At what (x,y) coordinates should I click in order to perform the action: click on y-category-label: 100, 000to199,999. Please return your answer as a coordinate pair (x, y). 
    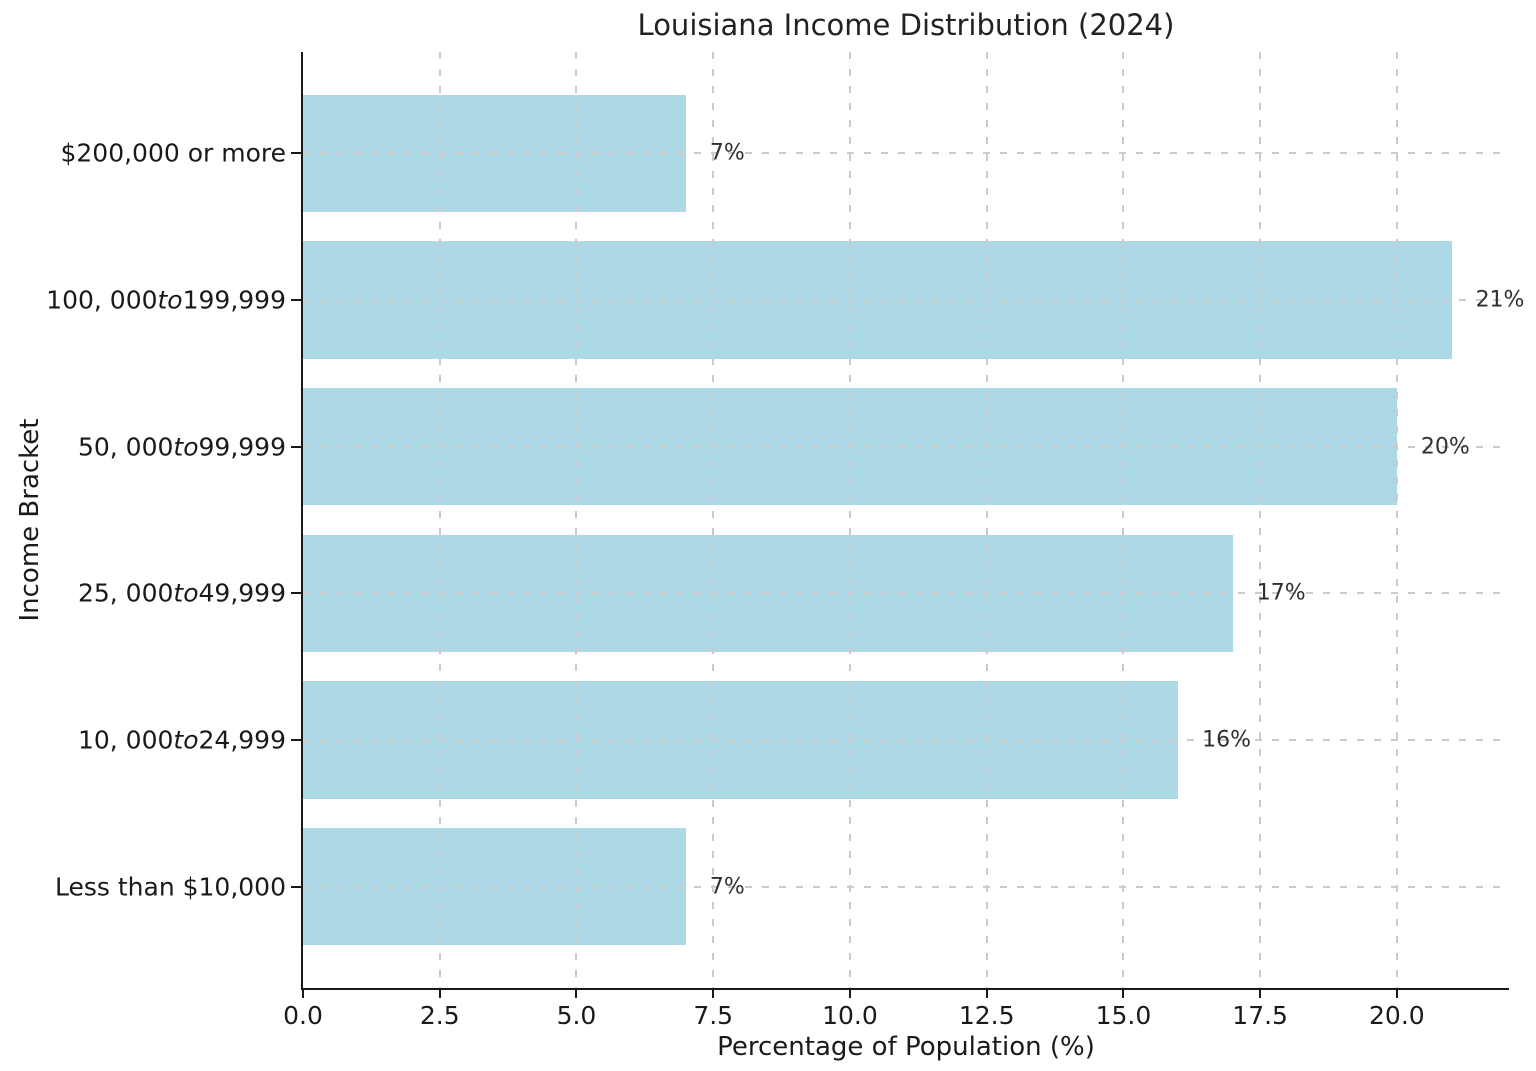
    Looking at the image, I should click on (143, 299).